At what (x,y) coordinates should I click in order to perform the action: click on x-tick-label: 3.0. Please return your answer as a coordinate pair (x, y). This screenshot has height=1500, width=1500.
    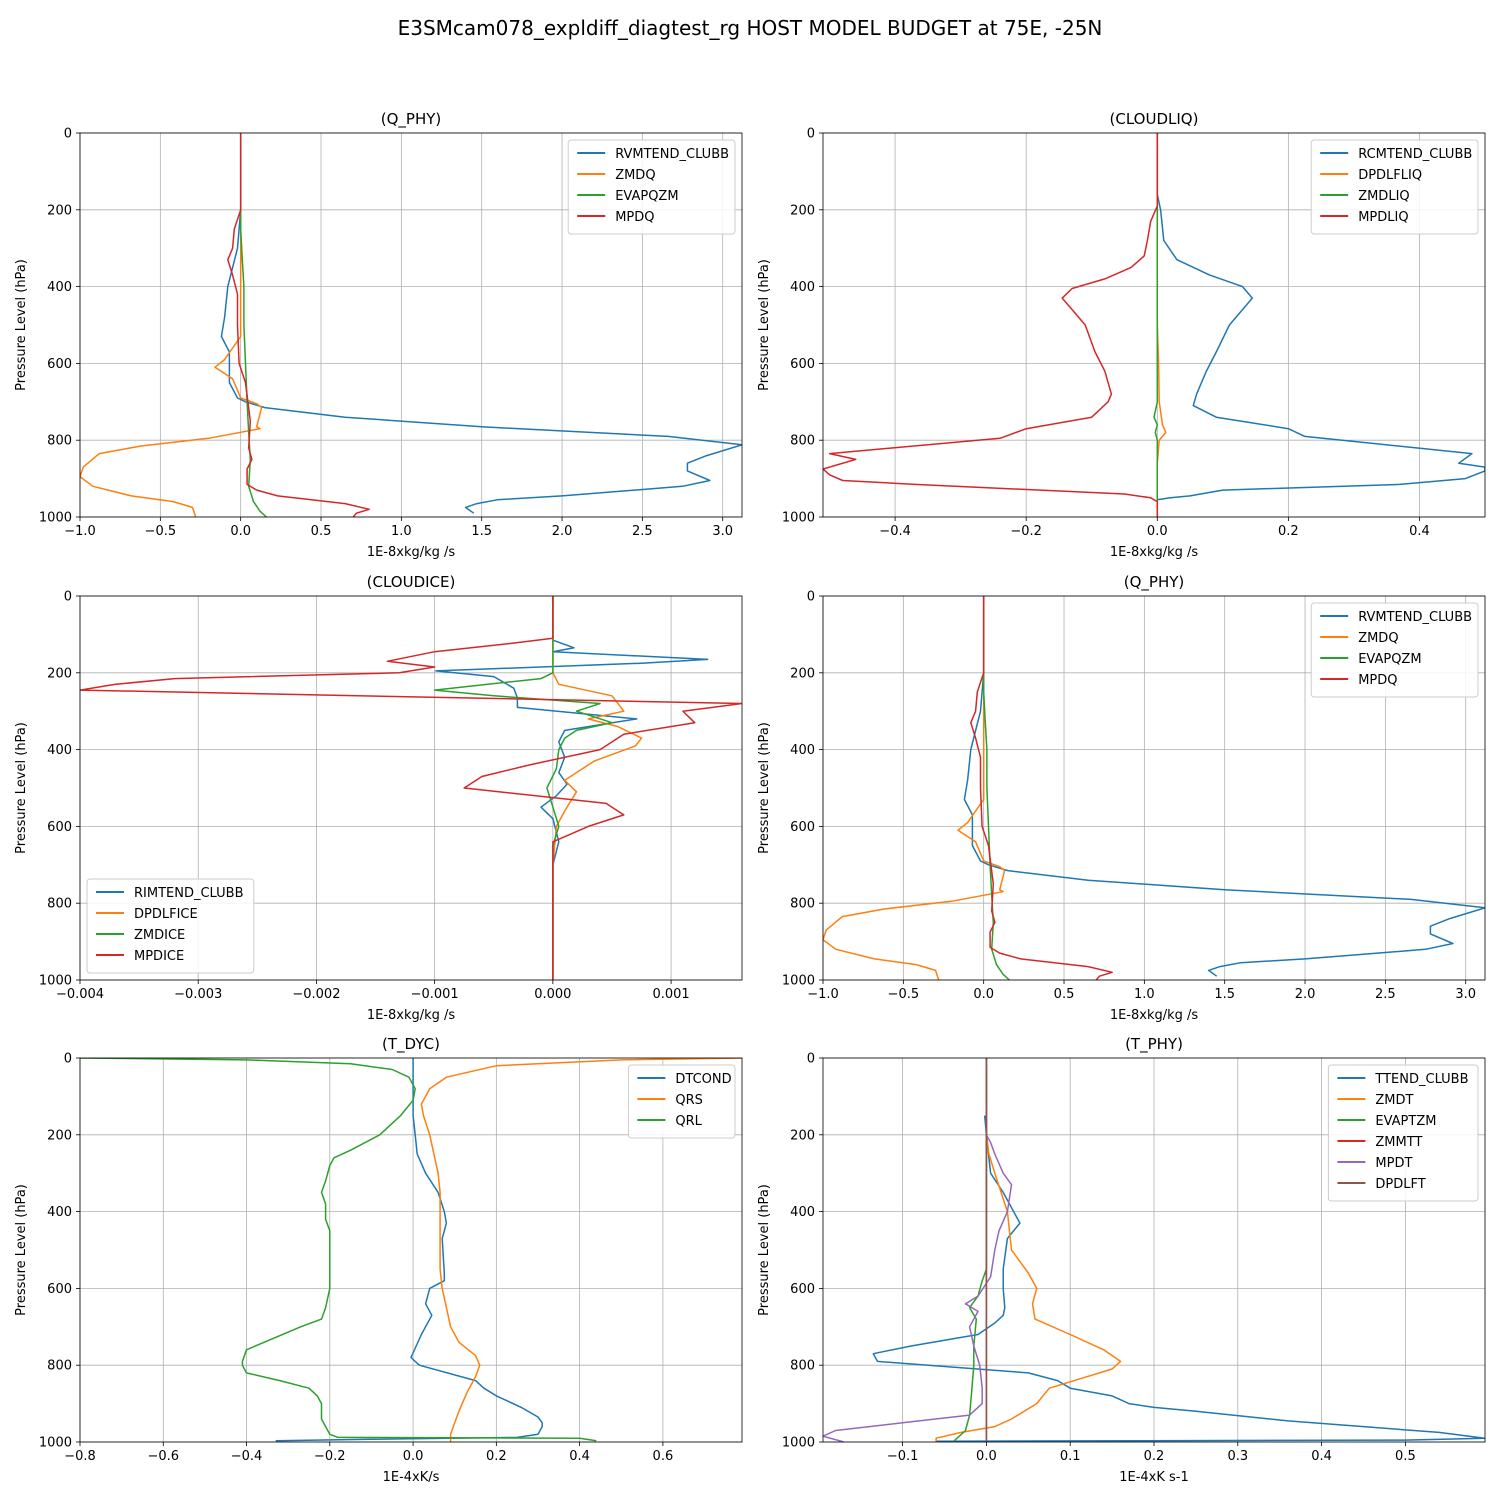
    Looking at the image, I should click on (1465, 994).